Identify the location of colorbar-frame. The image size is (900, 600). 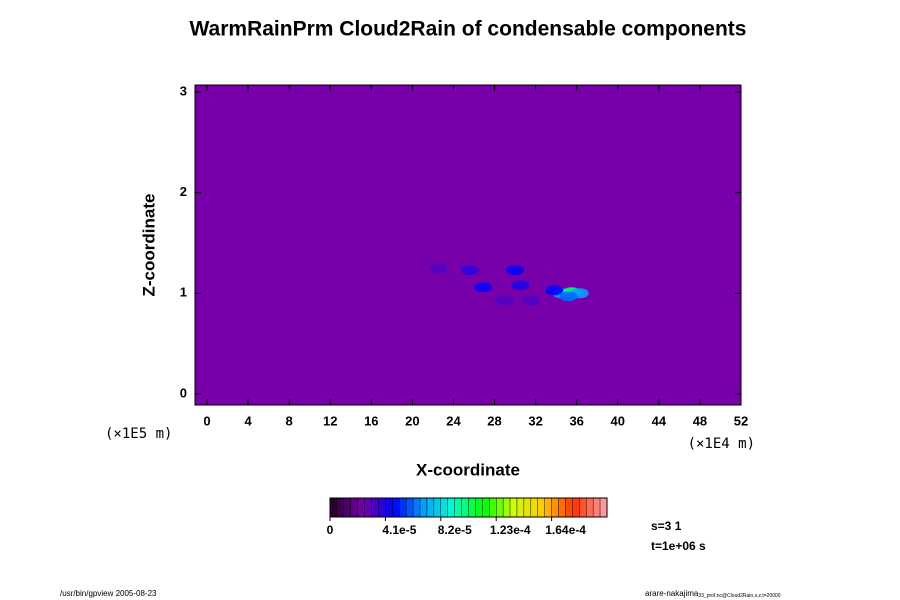
(468, 507).